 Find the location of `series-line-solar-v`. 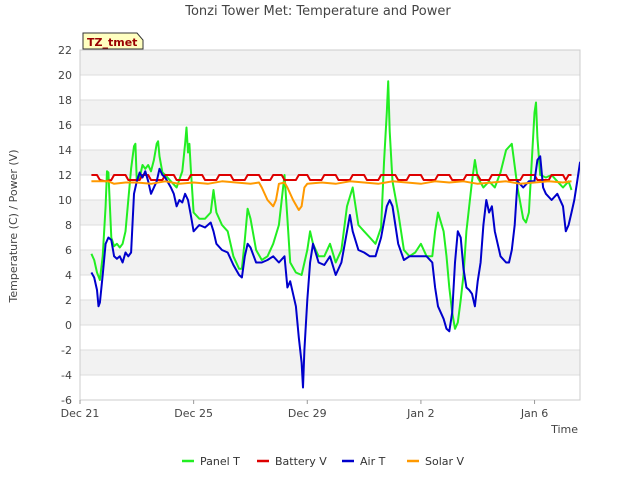

series-line-solar-v is located at coordinates (331, 195).